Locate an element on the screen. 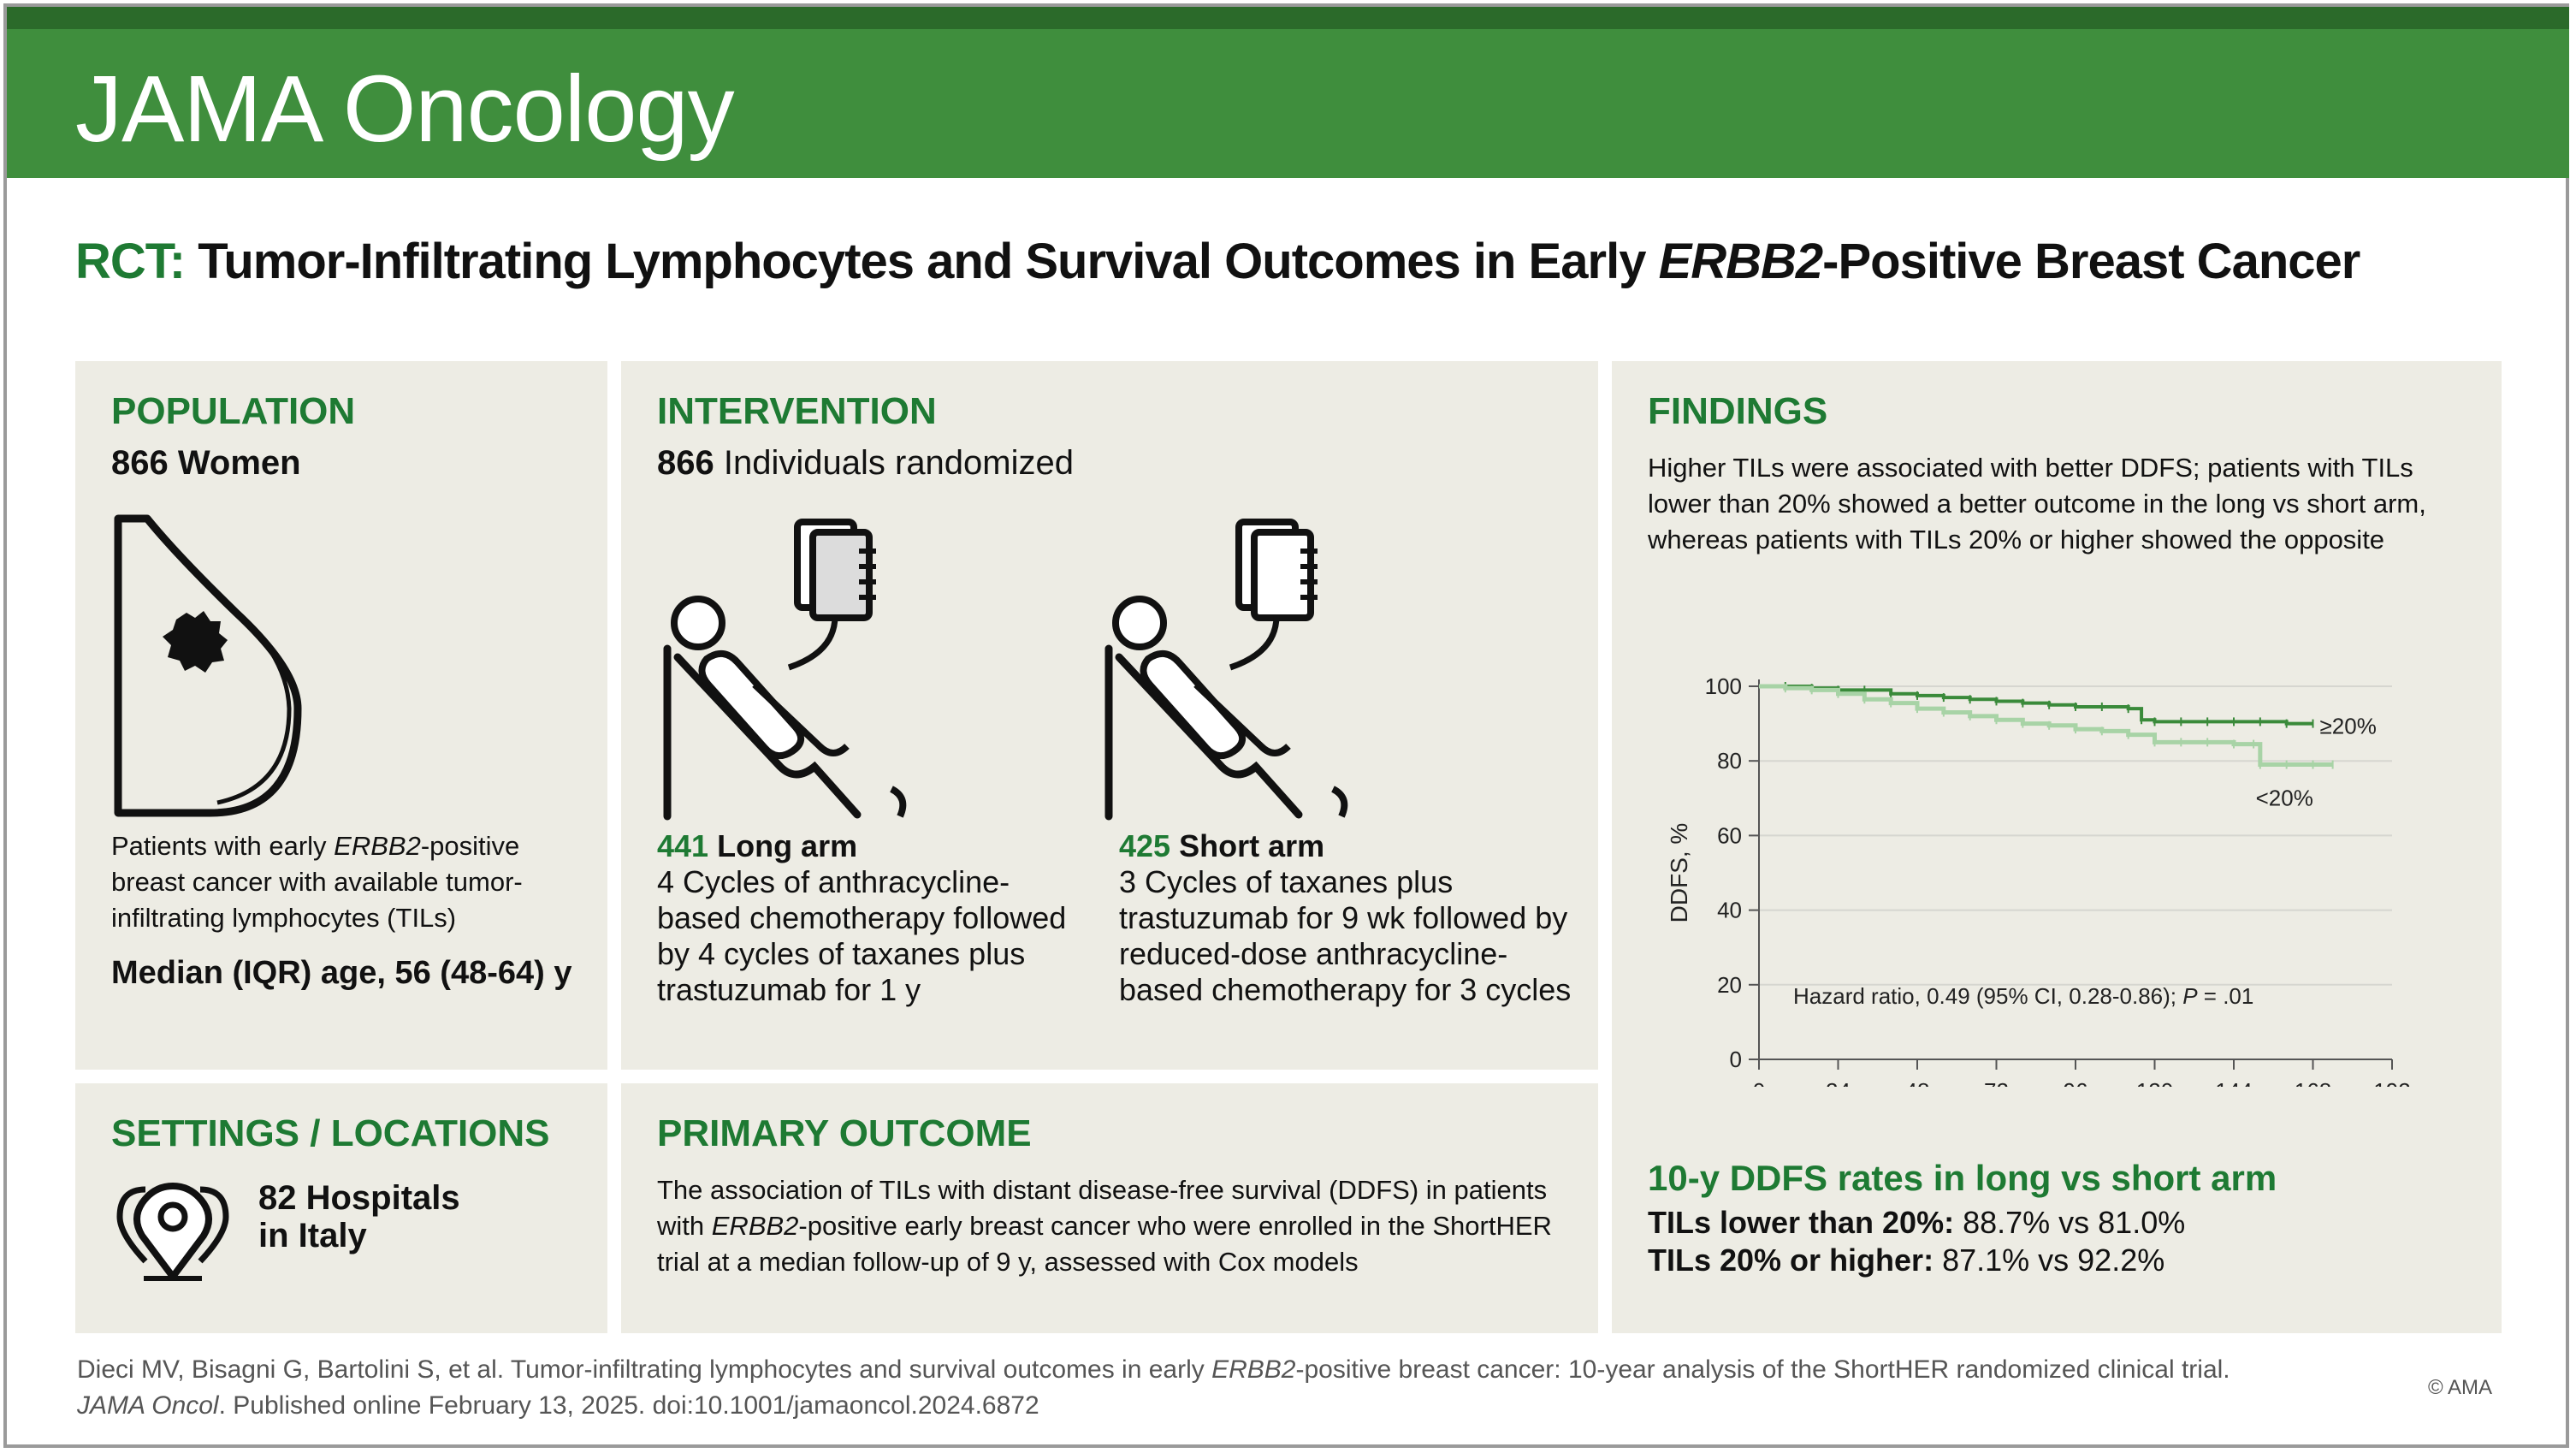 The image size is (2576, 1453). ddfs-rate-low: TILs lower than 20%: 88.7% vs 81.0% is located at coordinates (1916, 1223).